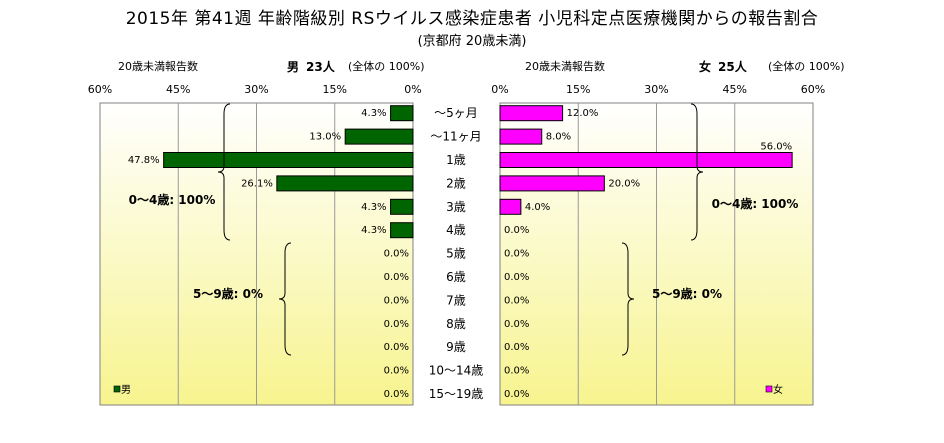 This screenshot has width=944, height=443. Describe the element at coordinates (456, 300) in the screenshot. I see `category-label: 7歳` at that location.